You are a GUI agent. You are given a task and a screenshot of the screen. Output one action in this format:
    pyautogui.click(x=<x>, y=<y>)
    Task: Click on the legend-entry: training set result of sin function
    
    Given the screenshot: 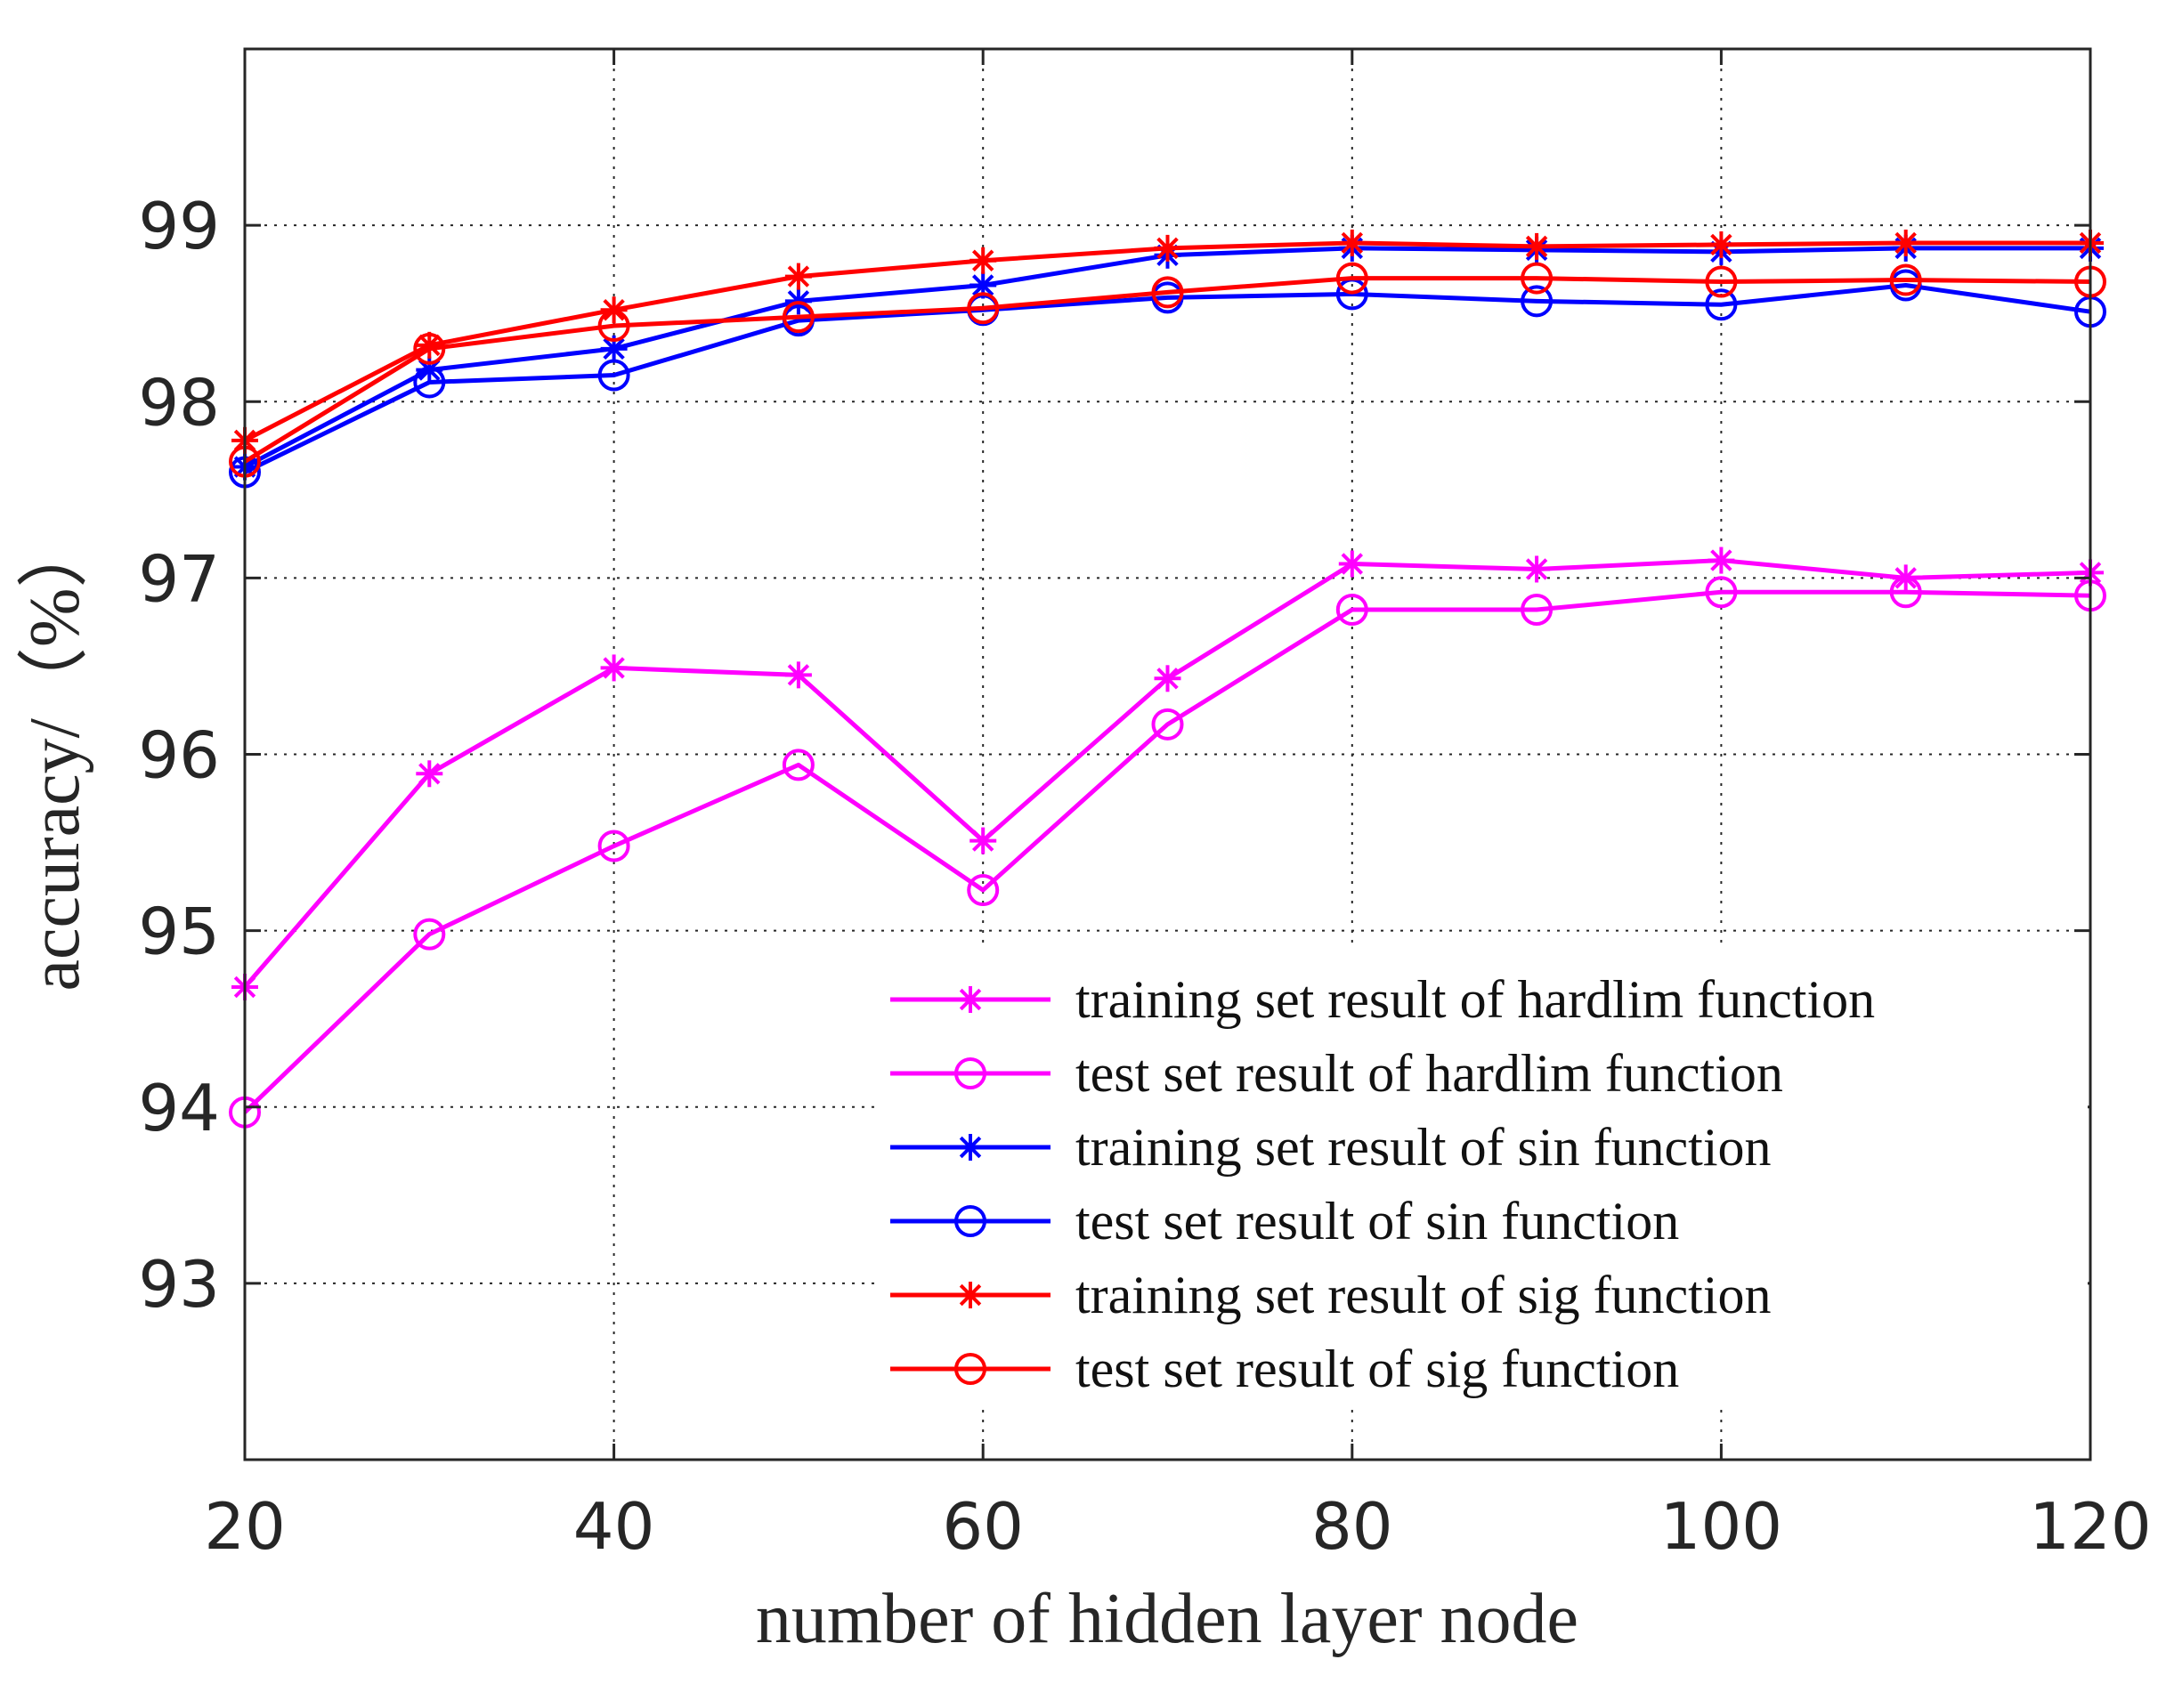 What is the action you would take?
    pyautogui.click(x=1331, y=1147)
    